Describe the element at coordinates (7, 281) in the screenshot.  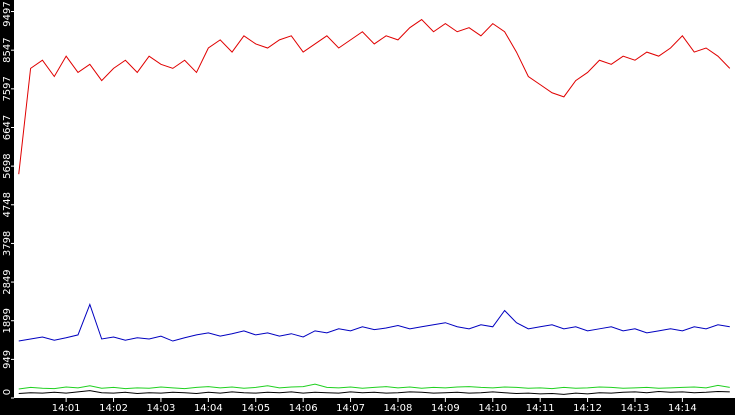
I see `y-tick-label: 2849` at that location.